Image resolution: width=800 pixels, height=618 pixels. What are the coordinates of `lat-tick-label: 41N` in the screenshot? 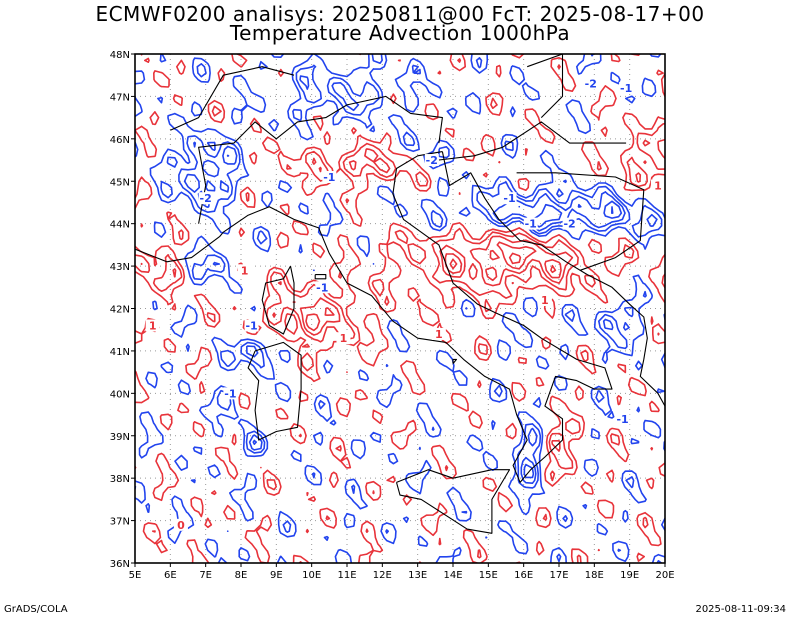 It's located at (120, 352).